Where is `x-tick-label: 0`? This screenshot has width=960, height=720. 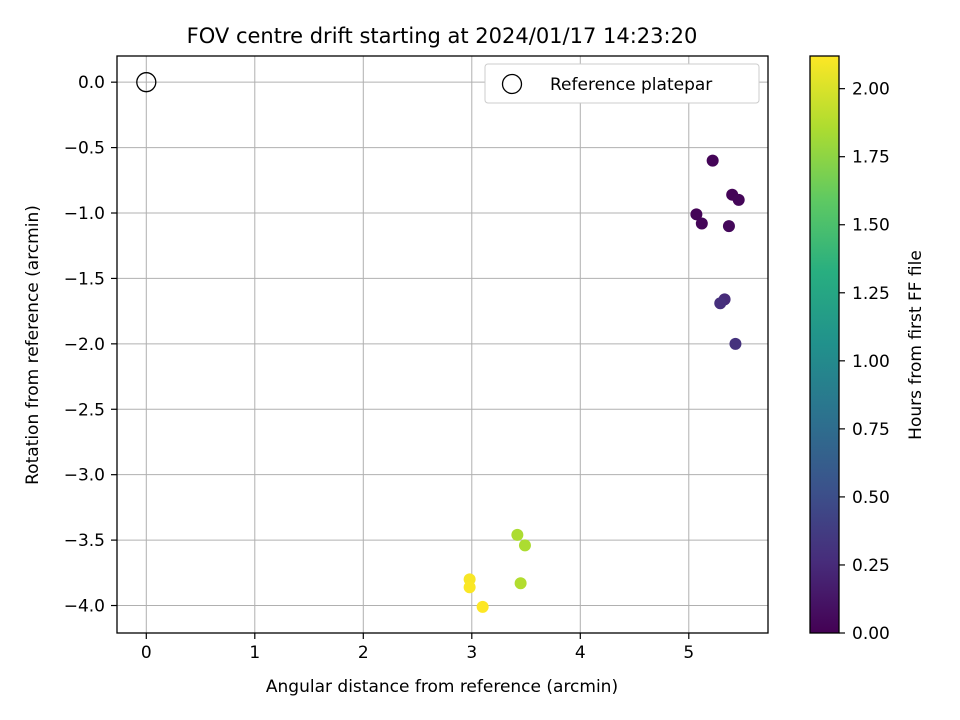
x-tick-label: 0 is located at coordinates (146, 653).